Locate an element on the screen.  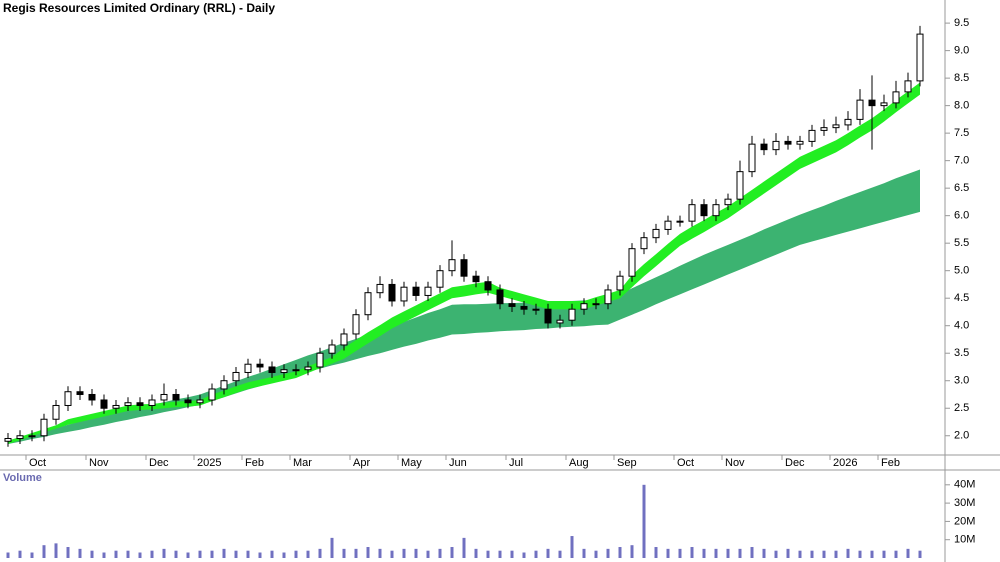
y-tick-label: 9.0 is located at coordinates (961, 51).